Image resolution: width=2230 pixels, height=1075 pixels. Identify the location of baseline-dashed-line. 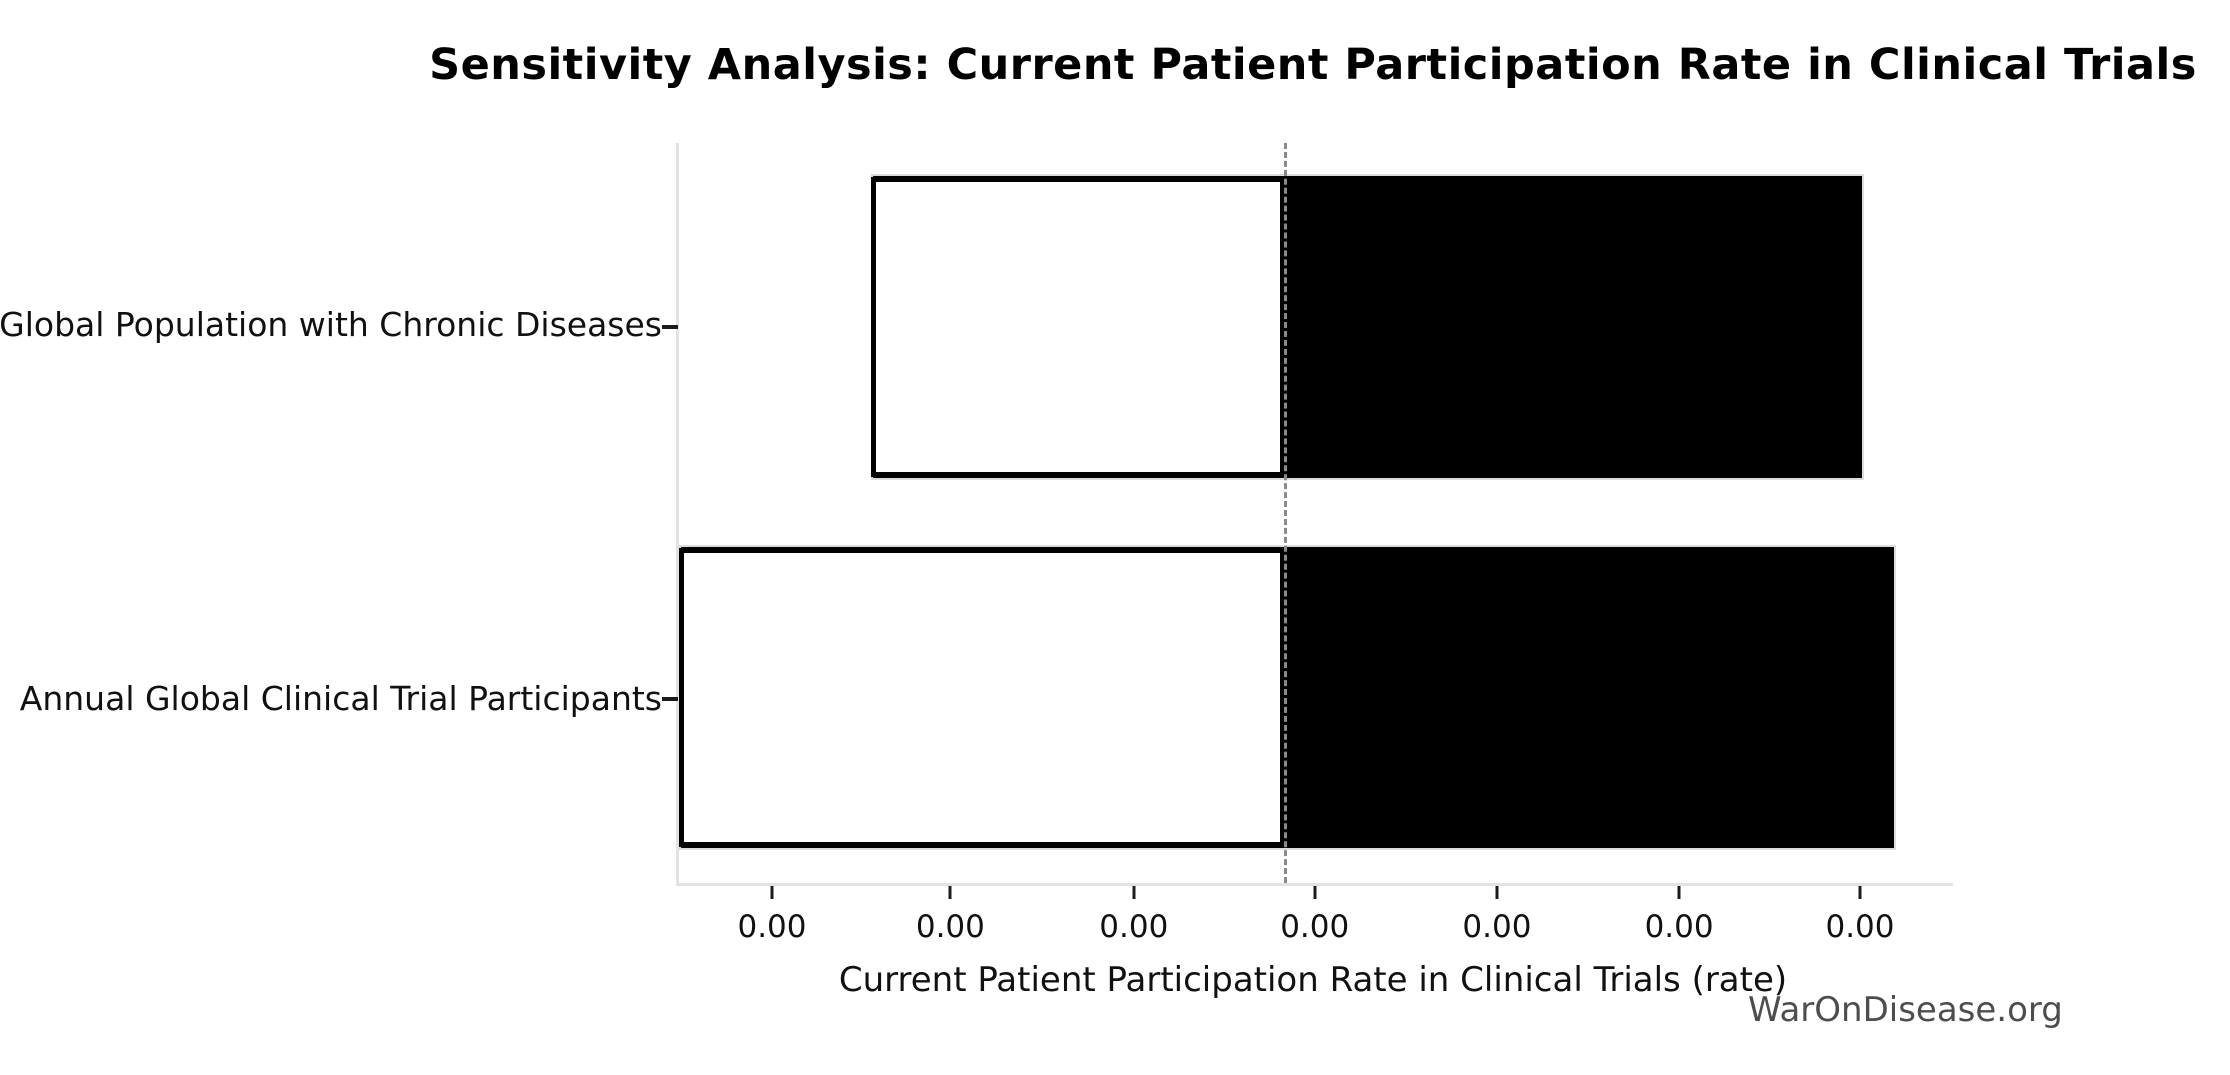
(1286, 513).